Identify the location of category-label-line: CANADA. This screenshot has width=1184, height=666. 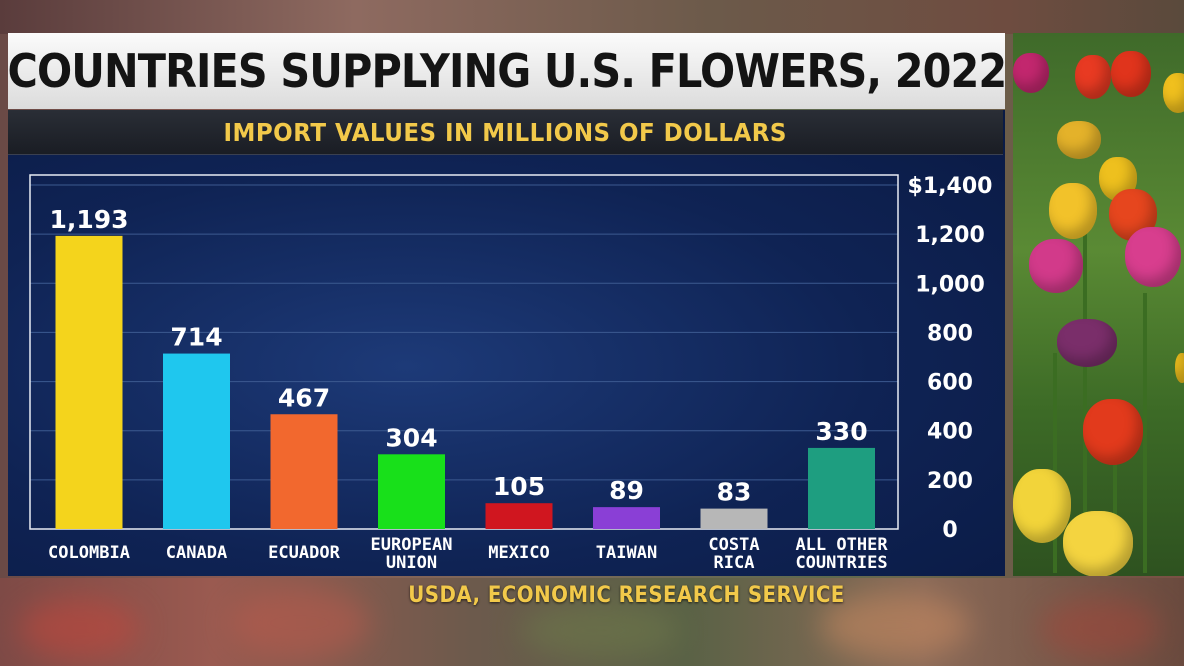
(196, 553).